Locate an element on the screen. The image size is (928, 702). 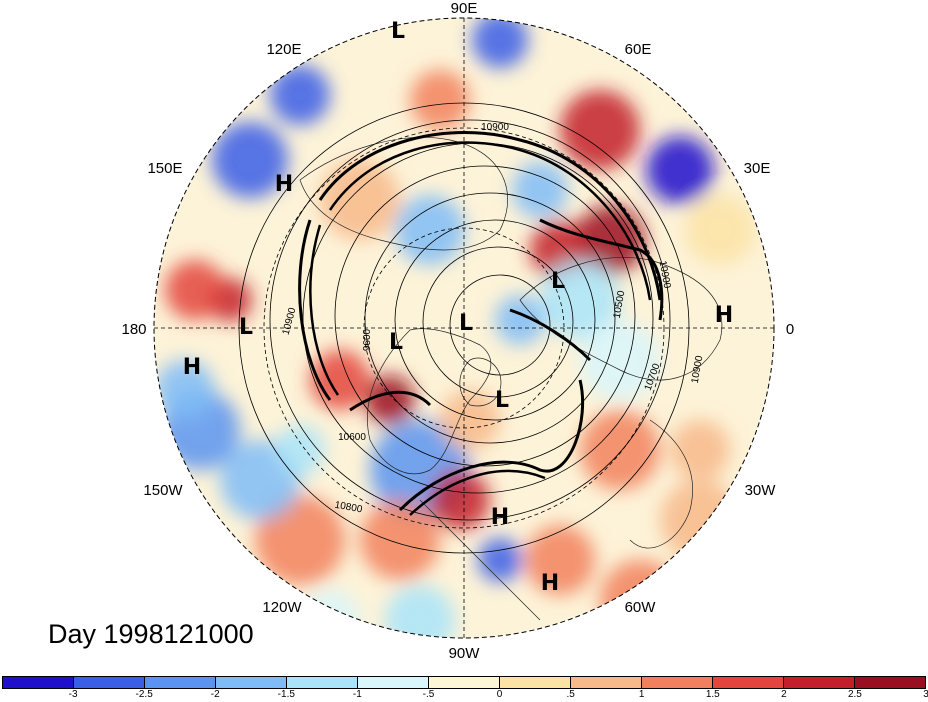
contour-value-label: 10600 is located at coordinates (352, 437).